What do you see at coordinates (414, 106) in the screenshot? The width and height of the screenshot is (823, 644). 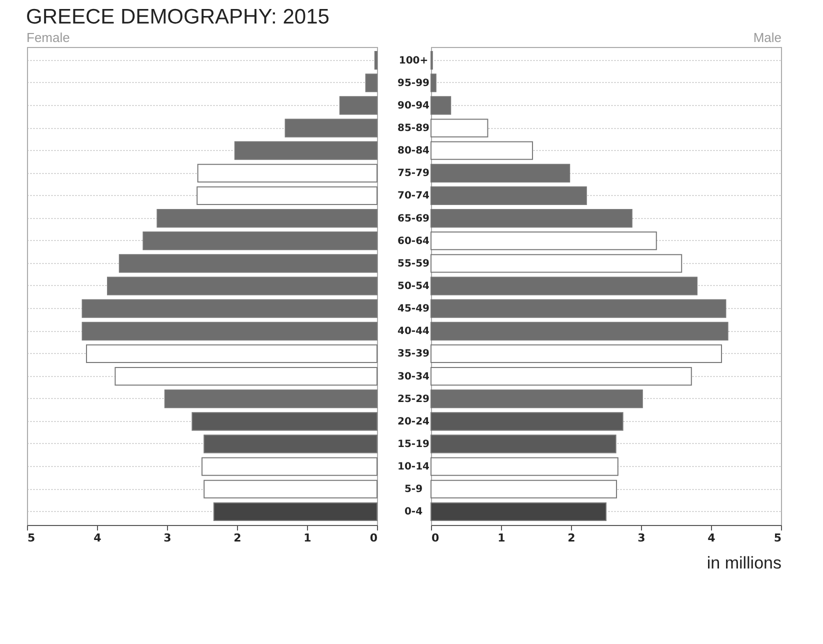 I see `y-tick-label: 90-94` at bounding box center [414, 106].